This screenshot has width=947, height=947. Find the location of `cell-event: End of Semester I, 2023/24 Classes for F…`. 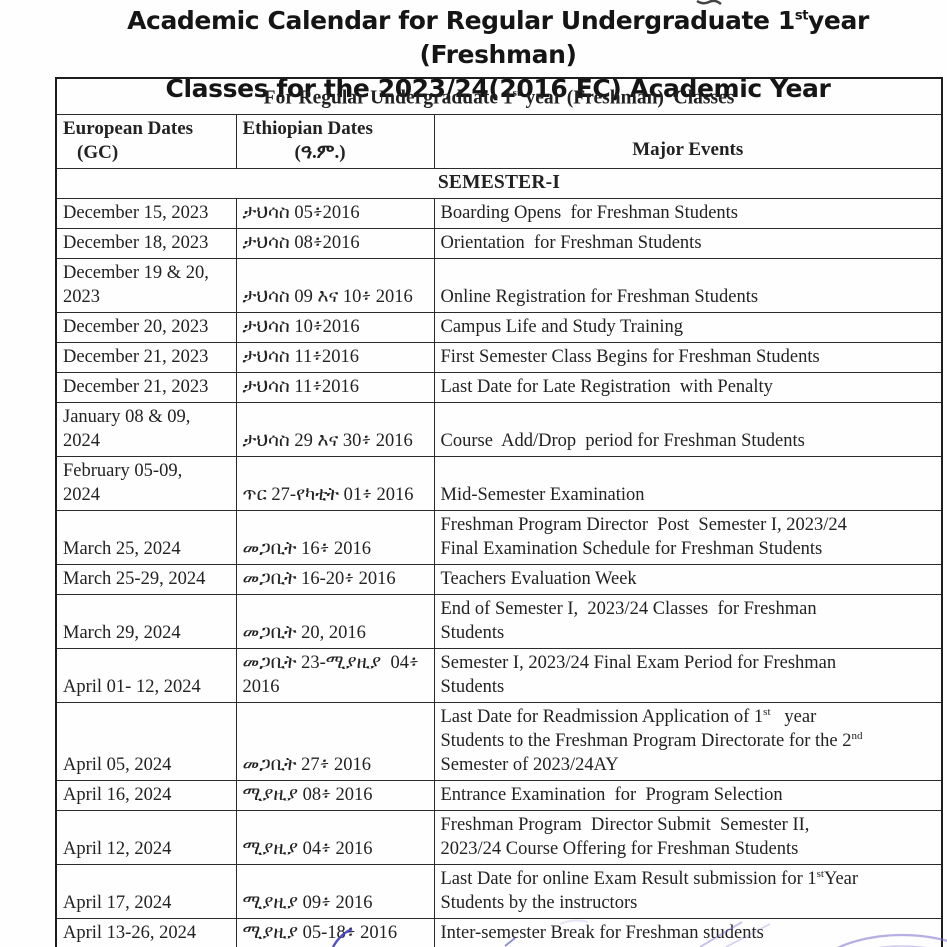

cell-event: End of Semester I, 2023/24 Classes for F… is located at coordinates (688, 621).